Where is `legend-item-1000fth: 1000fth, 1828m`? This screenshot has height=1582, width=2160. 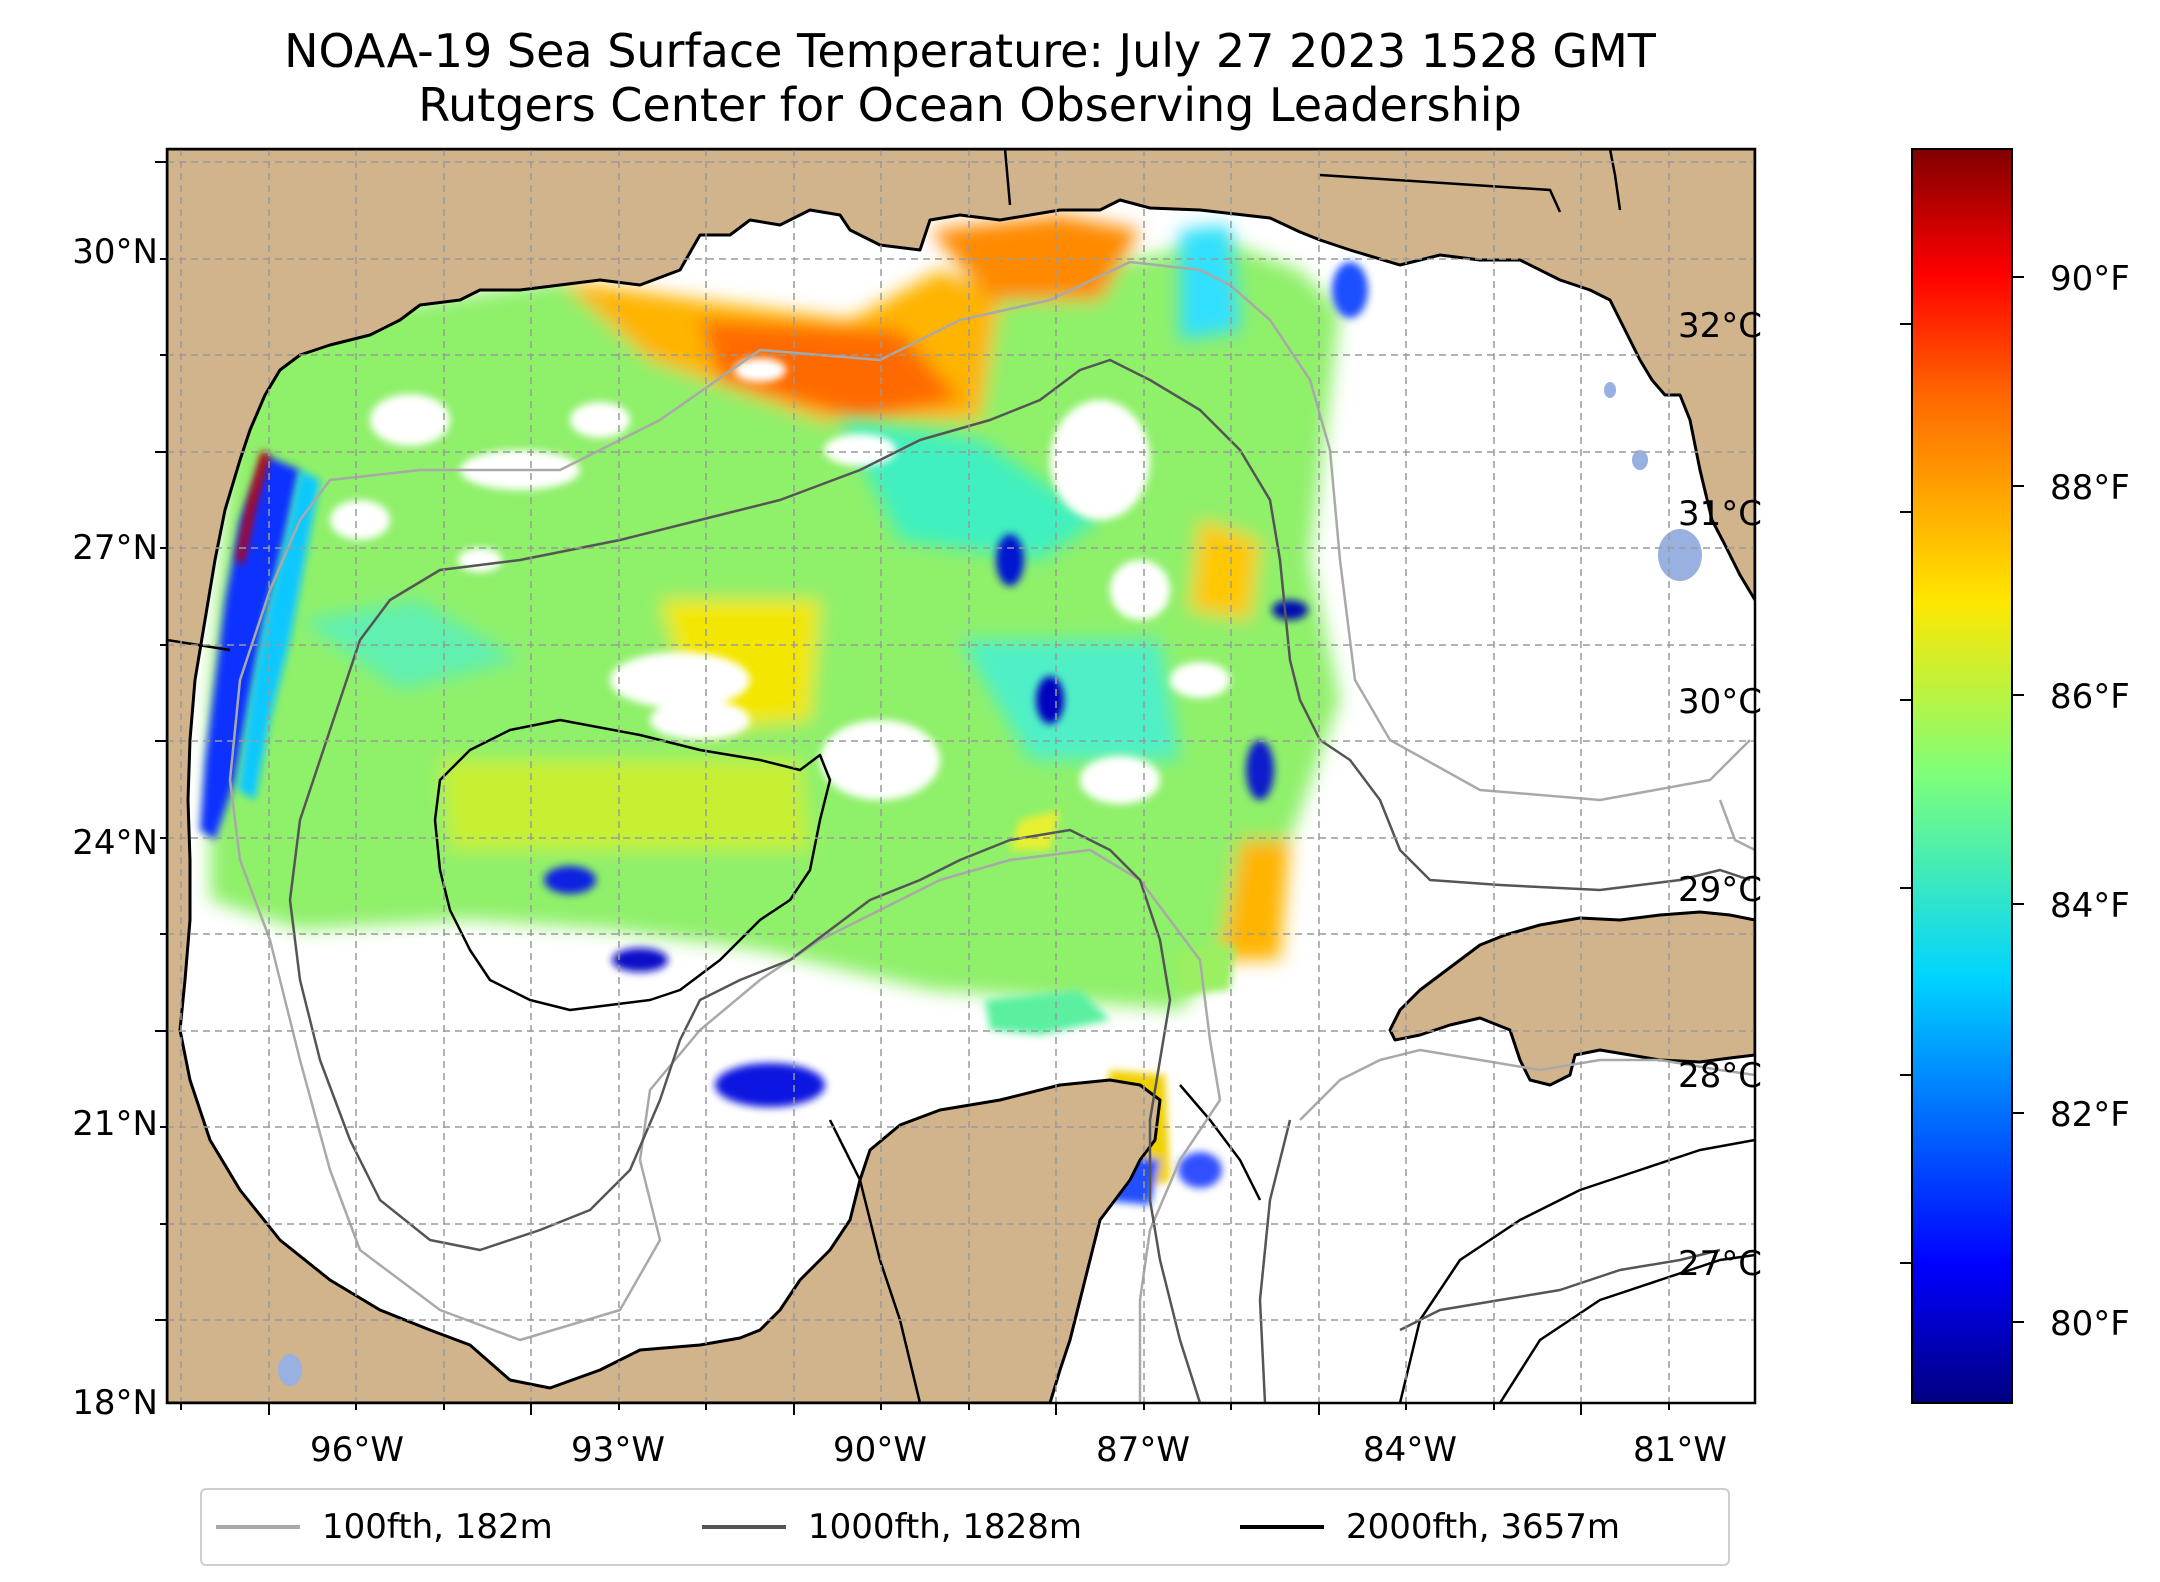 legend-item-1000fth: 1000fth, 1828m is located at coordinates (892, 1527).